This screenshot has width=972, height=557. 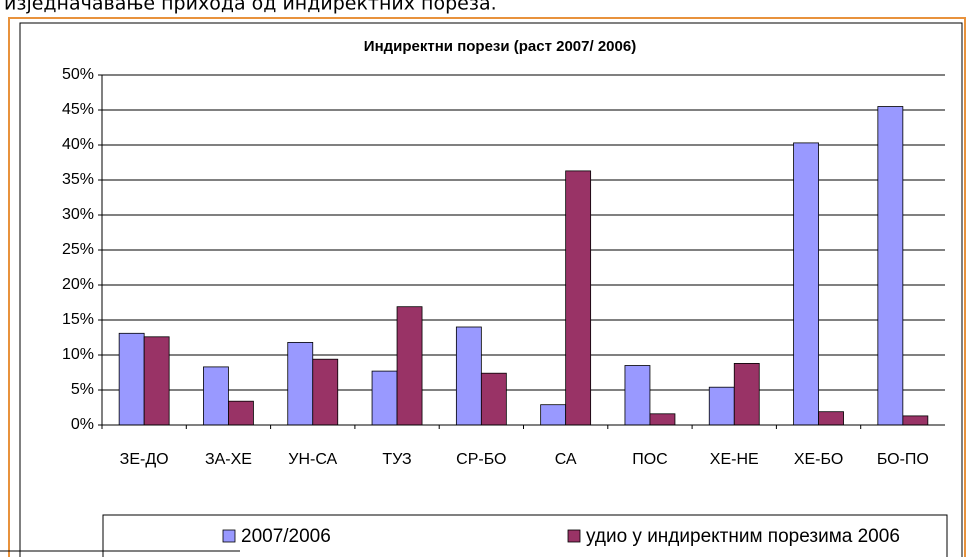 I want to click on y-tick-label: 35%, so click(x=78, y=179).